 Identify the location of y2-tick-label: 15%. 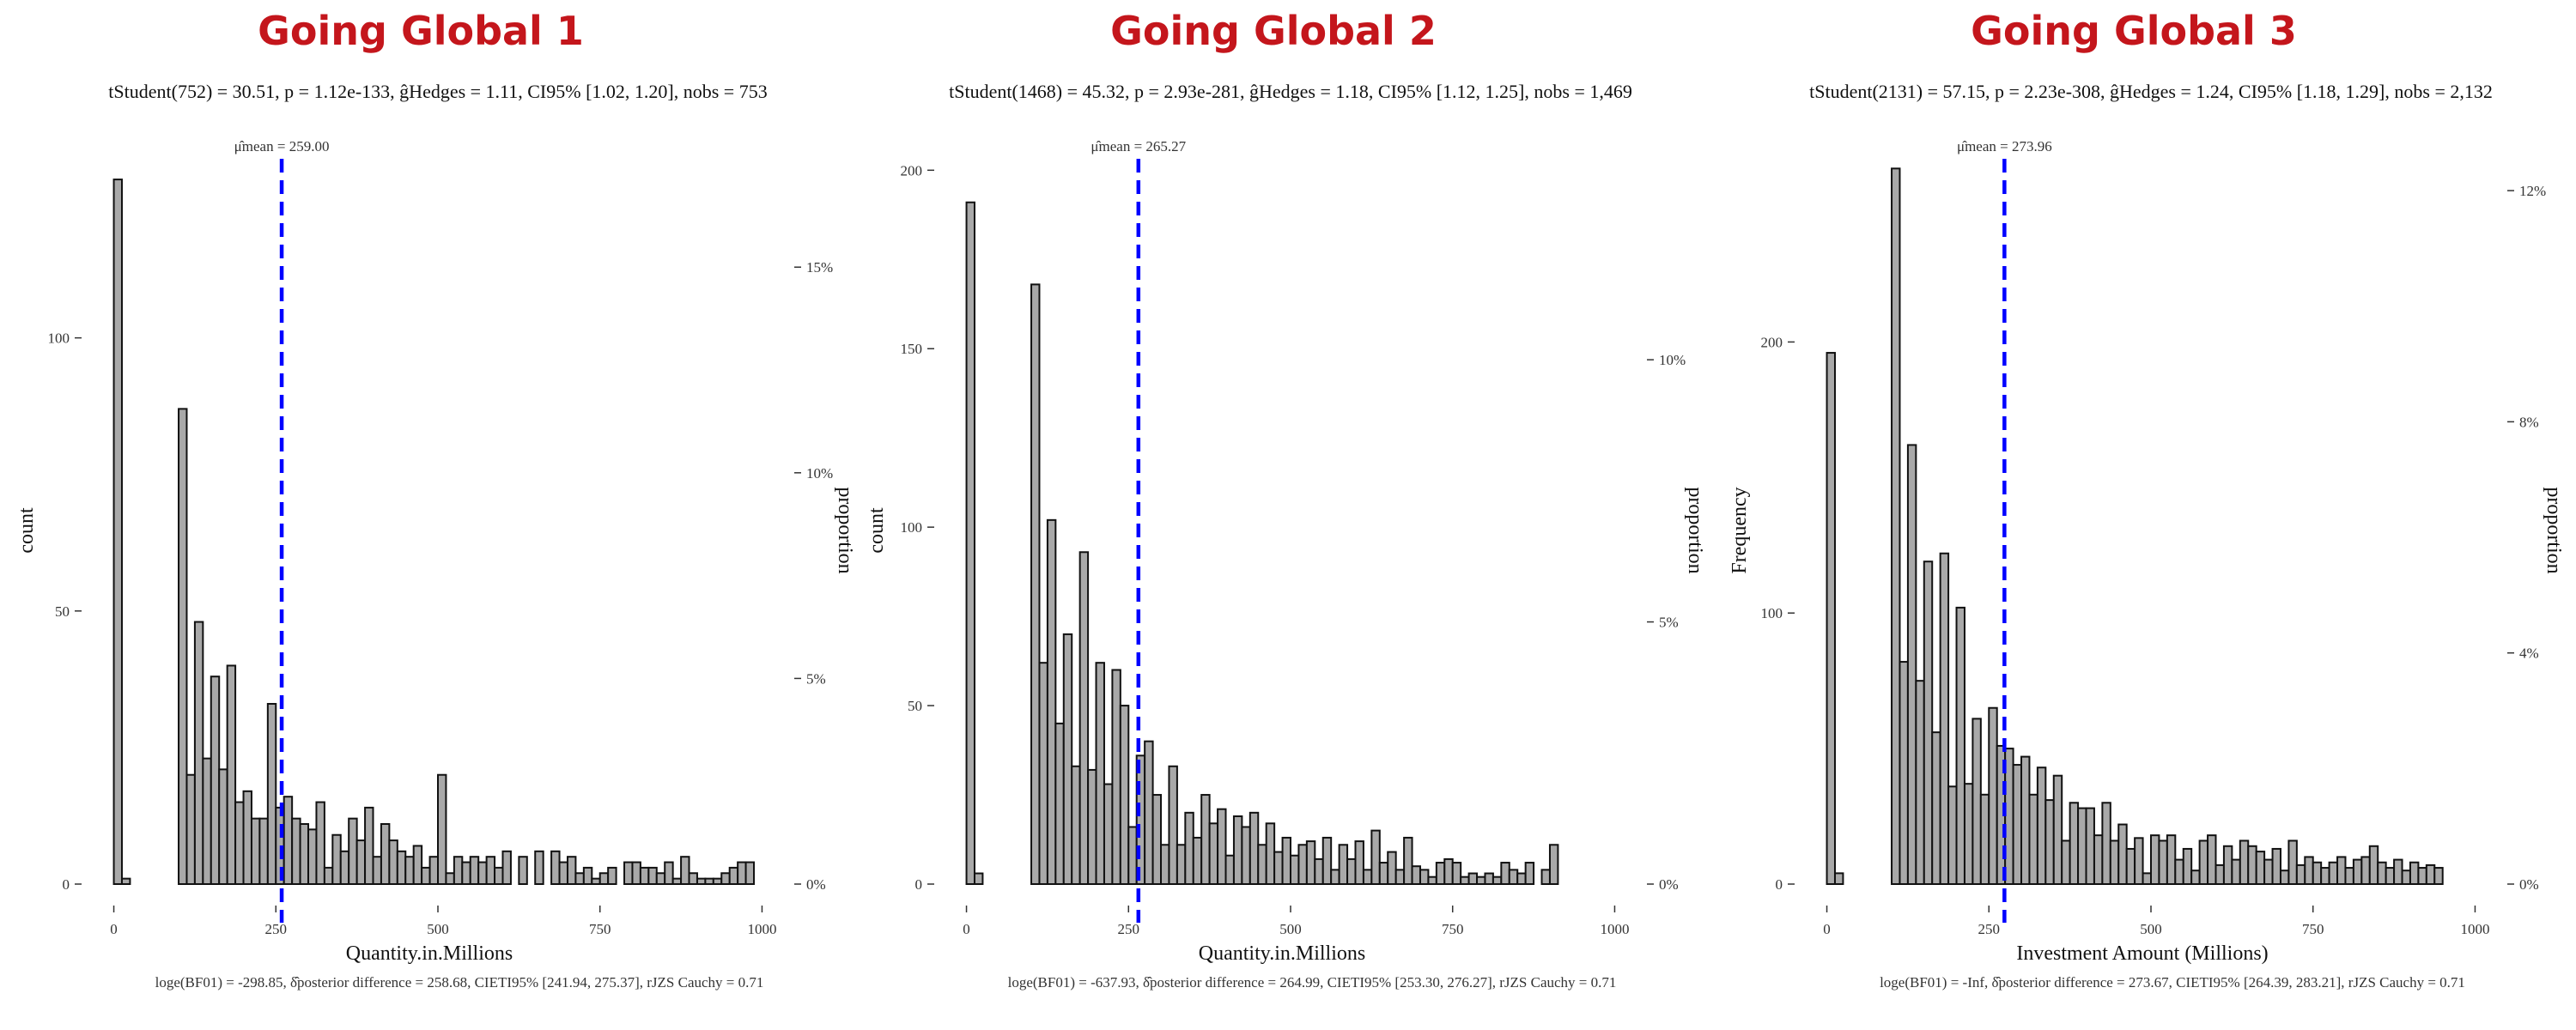
(819, 267).